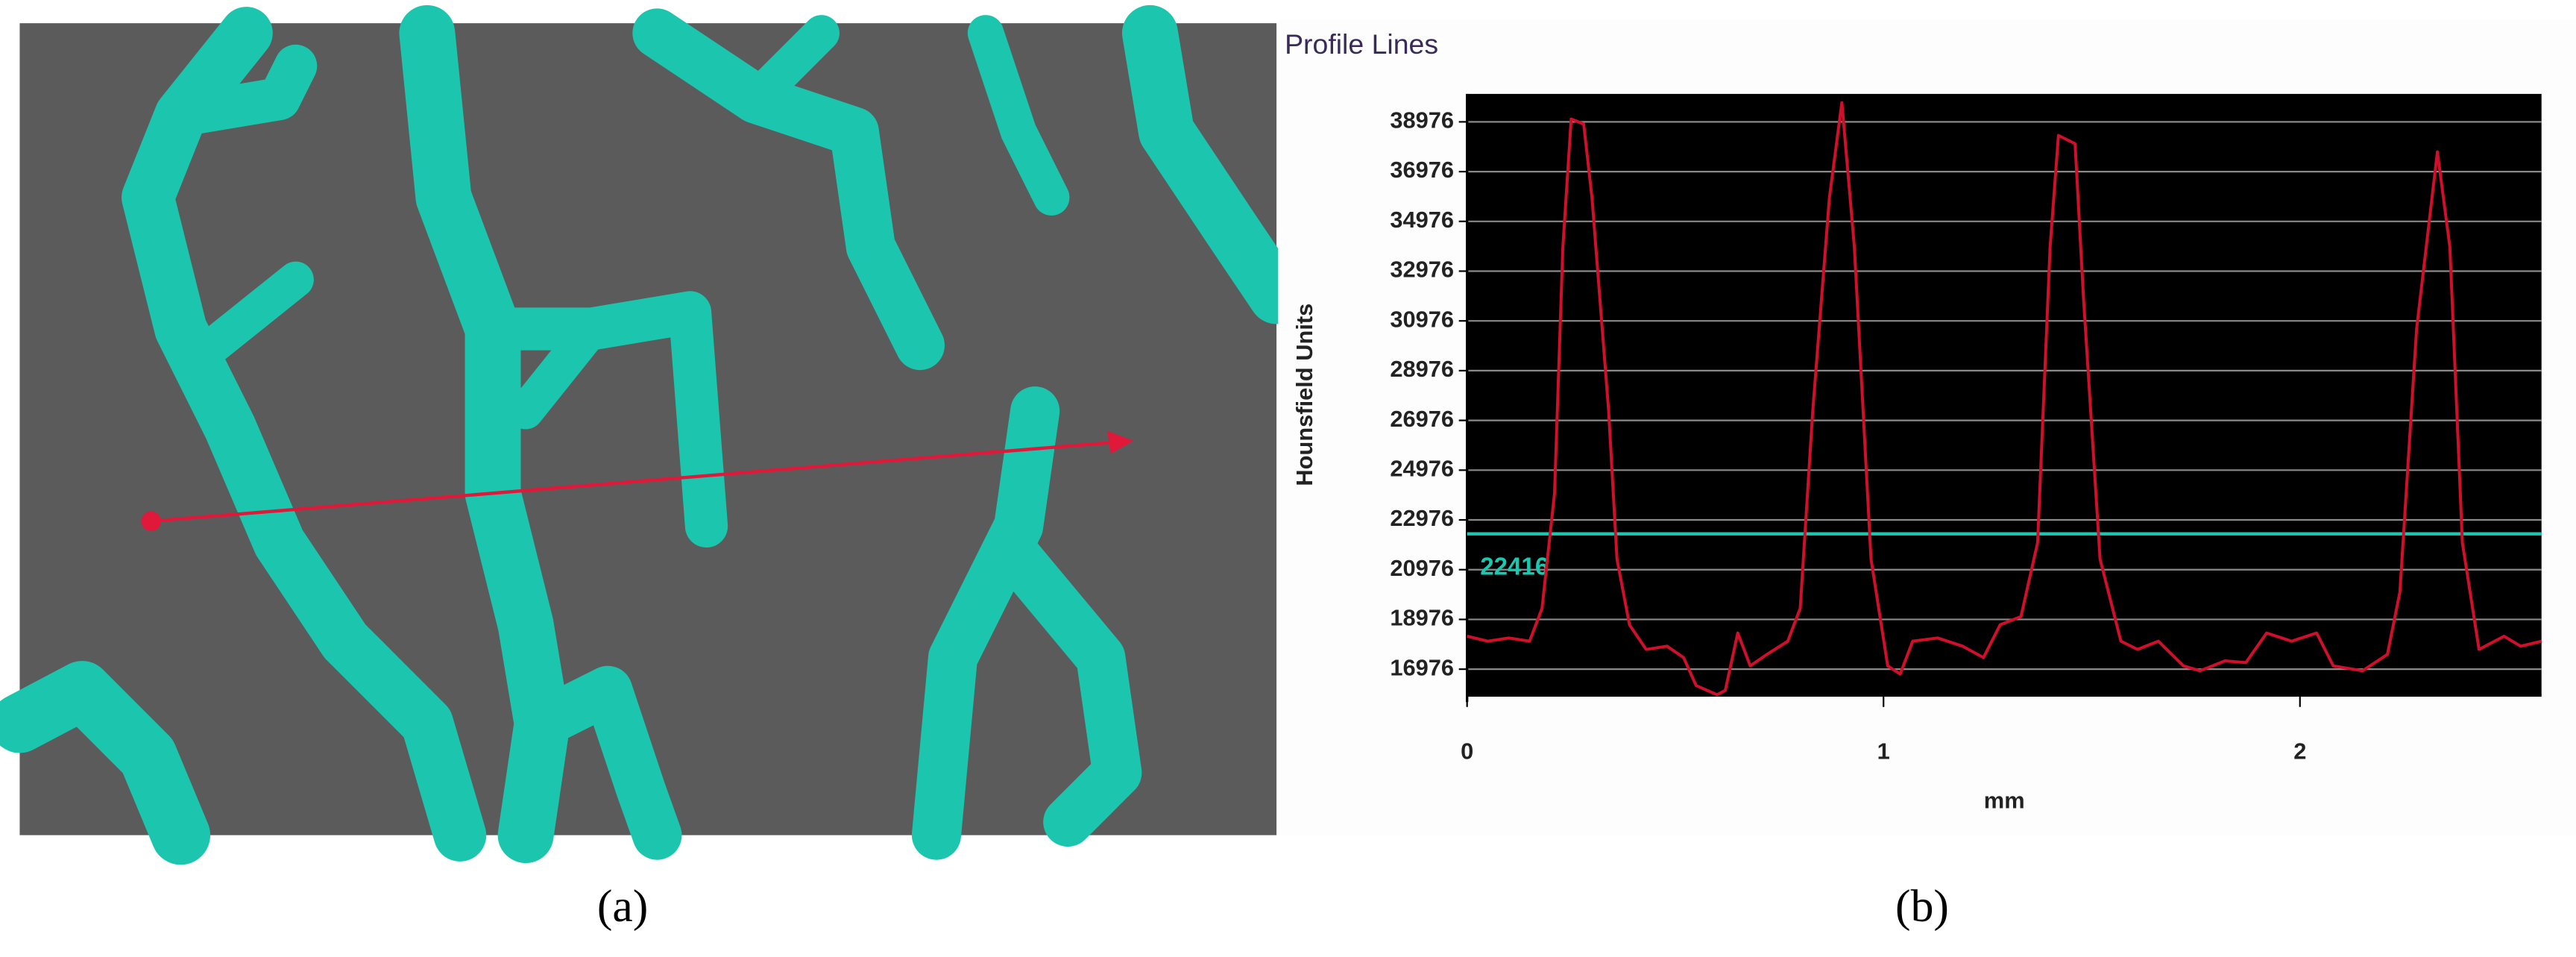 This screenshot has height=957, width=2576. What do you see at coordinates (2299, 751) in the screenshot?
I see `x-tick-label: 2` at bounding box center [2299, 751].